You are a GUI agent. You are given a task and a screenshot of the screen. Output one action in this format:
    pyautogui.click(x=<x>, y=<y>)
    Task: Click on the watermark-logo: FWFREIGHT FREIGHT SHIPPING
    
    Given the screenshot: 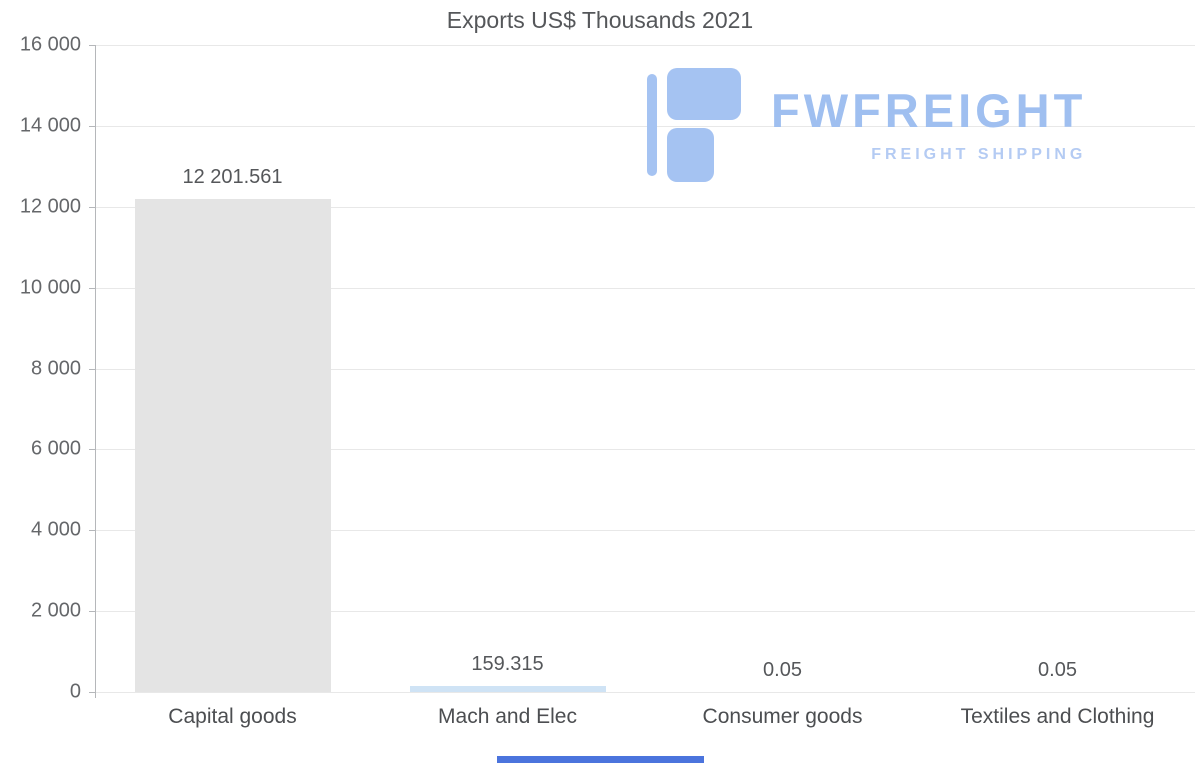 What is the action you would take?
    pyautogui.click(x=866, y=125)
    